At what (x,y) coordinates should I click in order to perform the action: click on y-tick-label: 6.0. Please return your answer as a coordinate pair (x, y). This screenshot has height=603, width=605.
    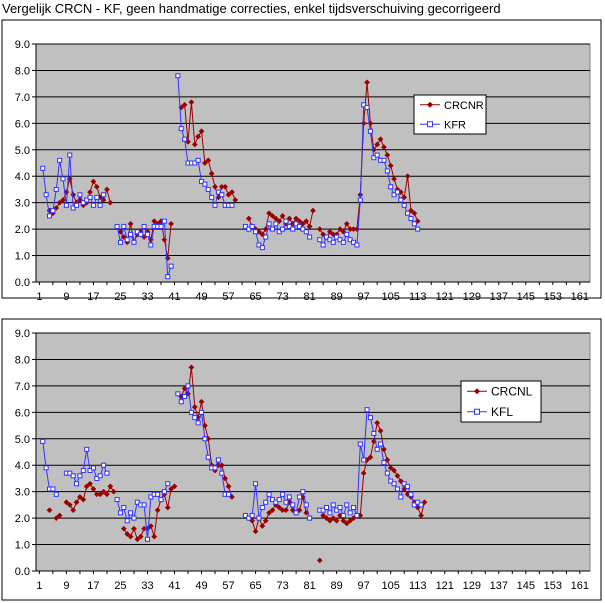
    Looking at the image, I should click on (22, 413).